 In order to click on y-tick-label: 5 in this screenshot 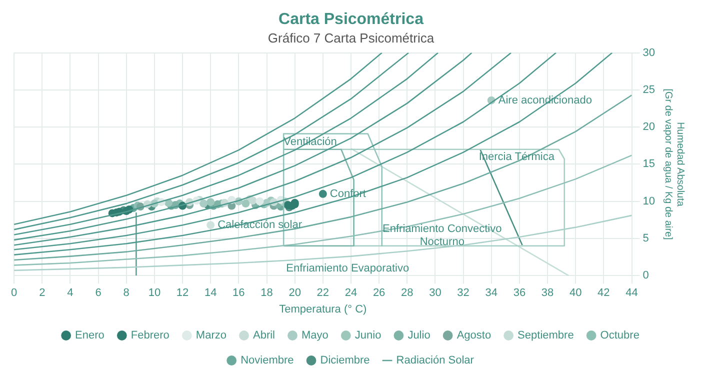, I will do `click(645, 238)`.